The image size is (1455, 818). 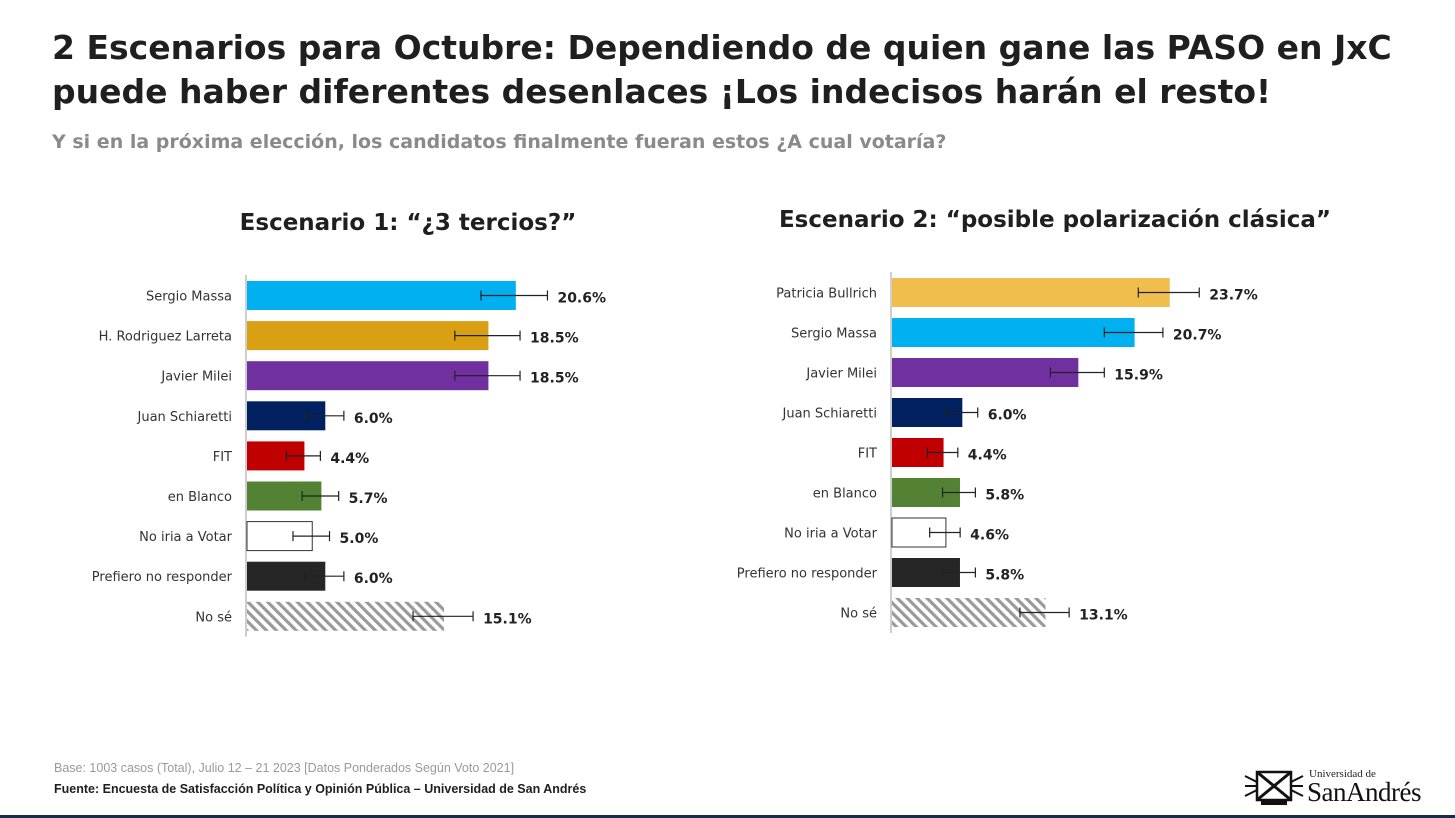 What do you see at coordinates (830, 534) in the screenshot?
I see `chart2-category-label-6: No iria a Votar` at bounding box center [830, 534].